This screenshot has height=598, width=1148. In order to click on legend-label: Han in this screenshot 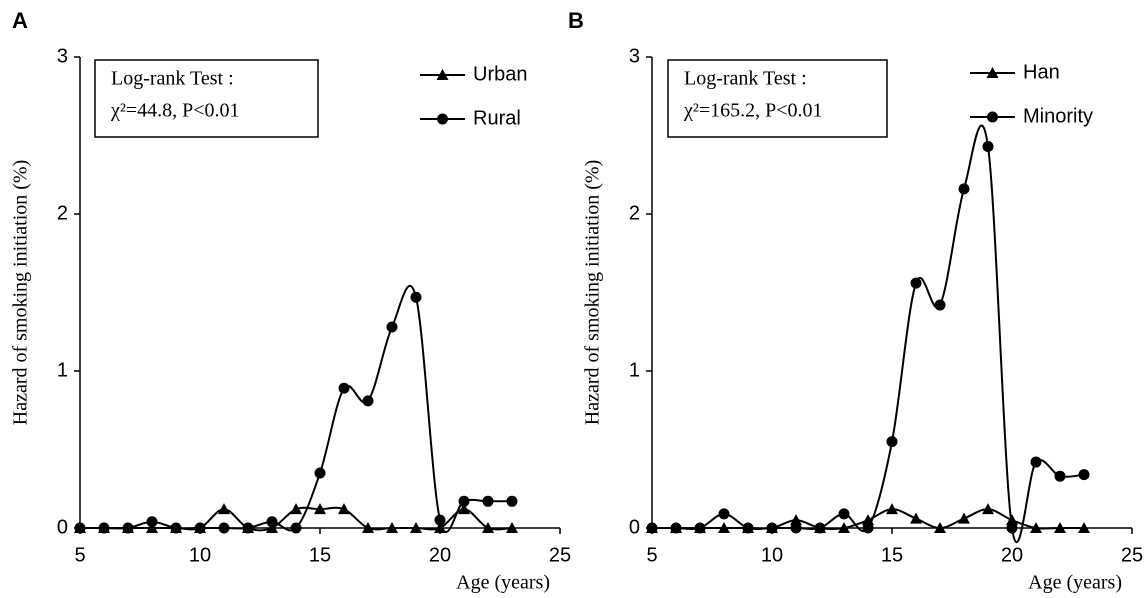, I will do `click(1041, 72)`.